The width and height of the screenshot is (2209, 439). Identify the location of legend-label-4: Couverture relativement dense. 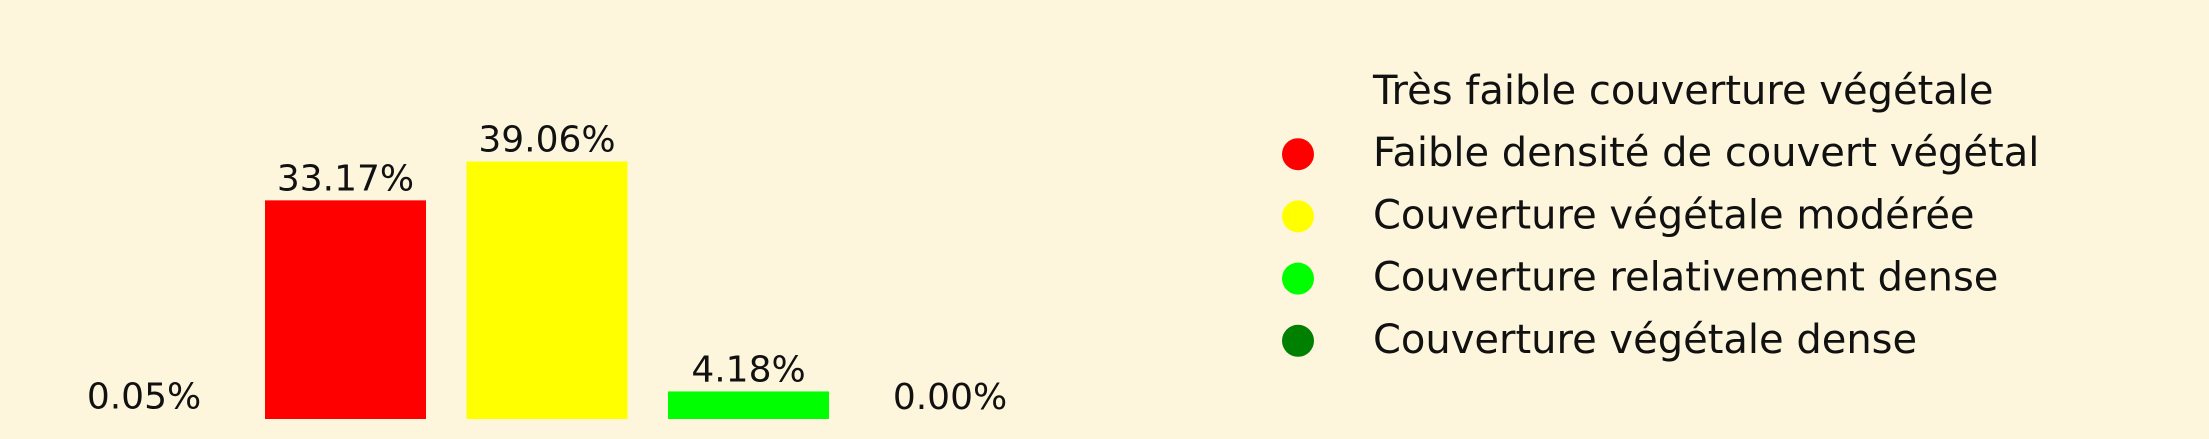
(1685, 278).